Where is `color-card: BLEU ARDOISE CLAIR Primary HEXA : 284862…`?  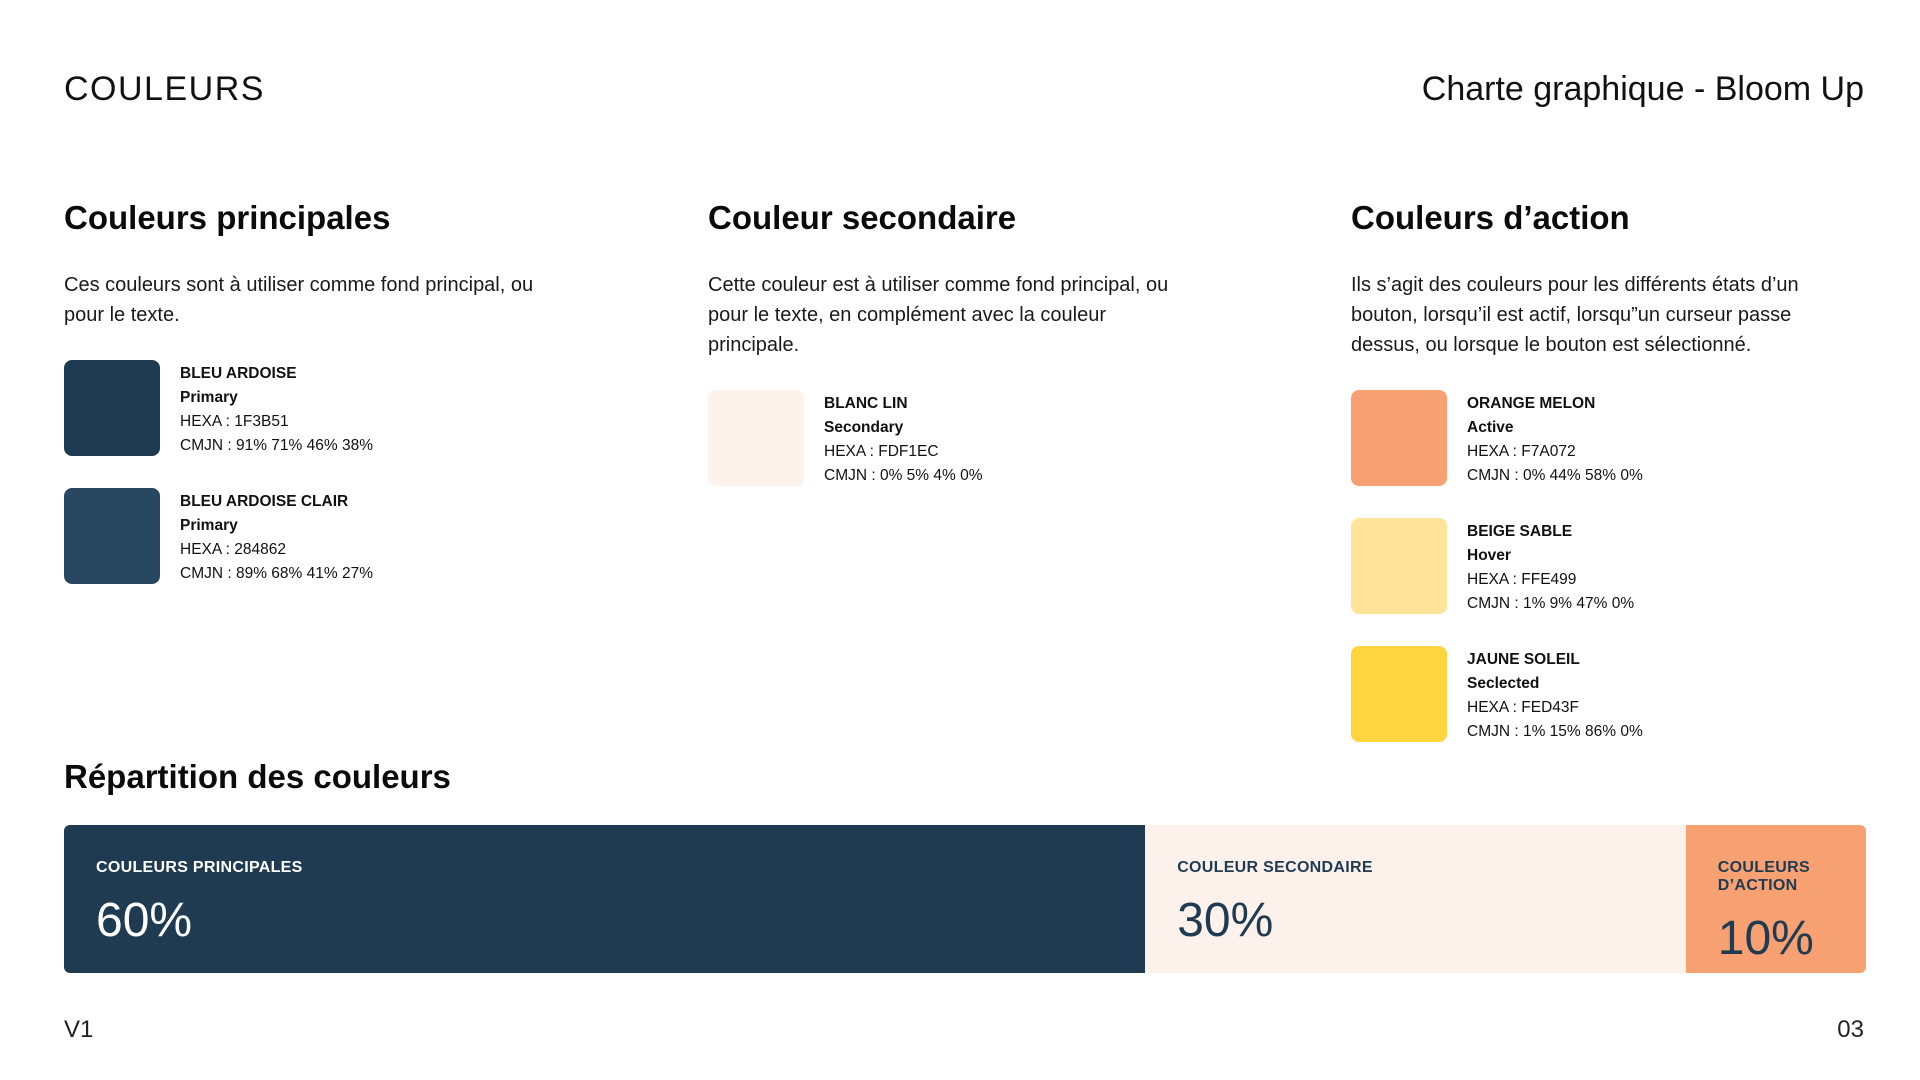
color-card: BLEU ARDOISE CLAIR Primary HEXA : 284862… is located at coordinates (324, 536).